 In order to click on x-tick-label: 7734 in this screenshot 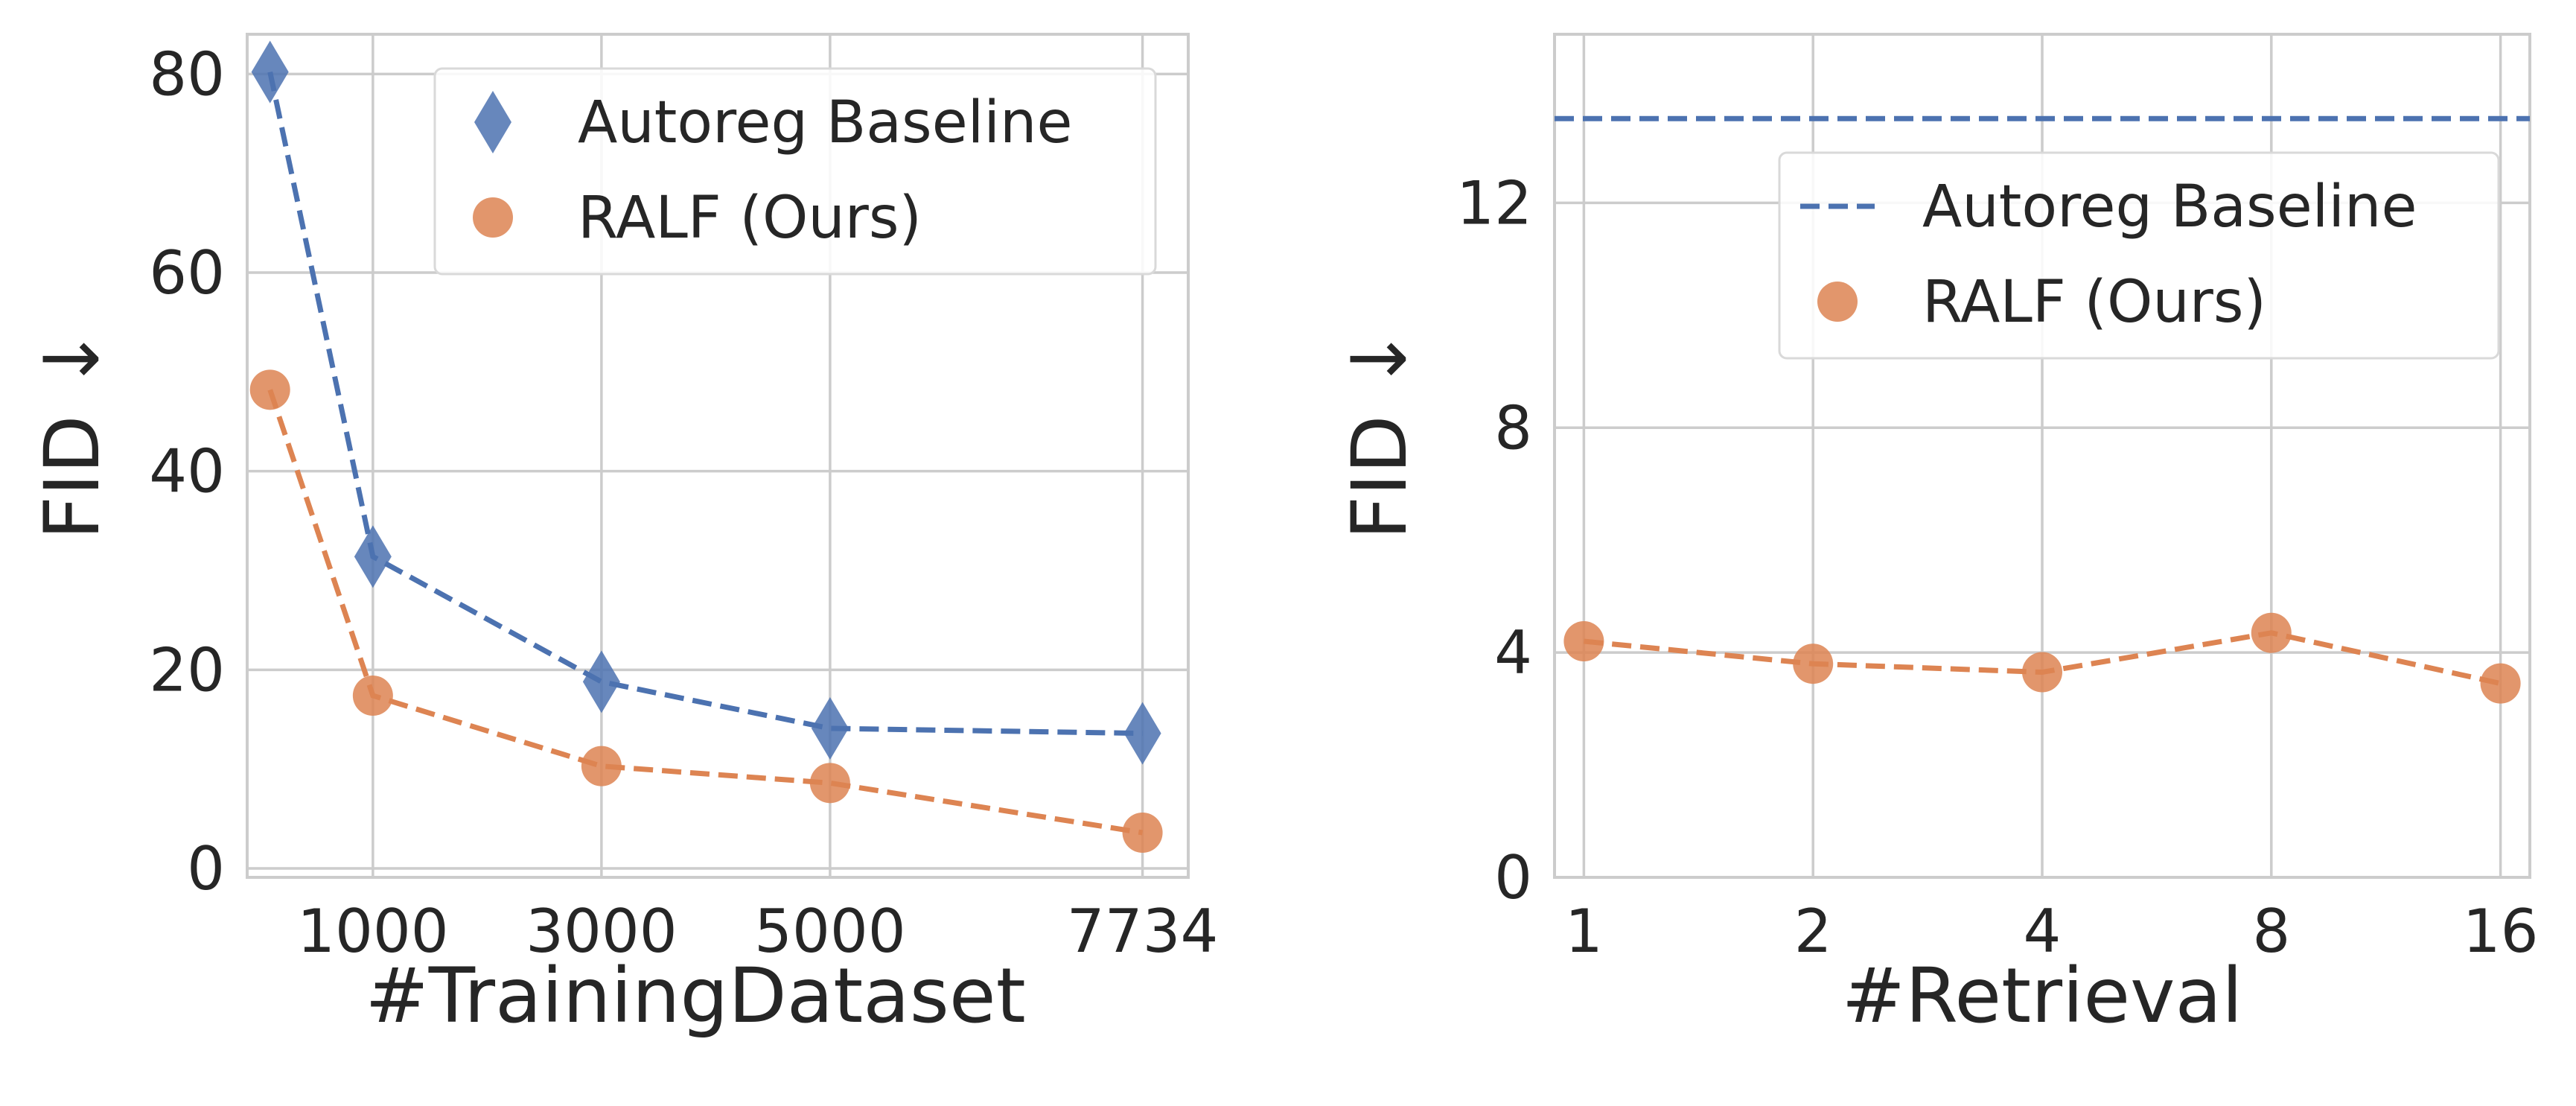, I will do `click(1143, 931)`.